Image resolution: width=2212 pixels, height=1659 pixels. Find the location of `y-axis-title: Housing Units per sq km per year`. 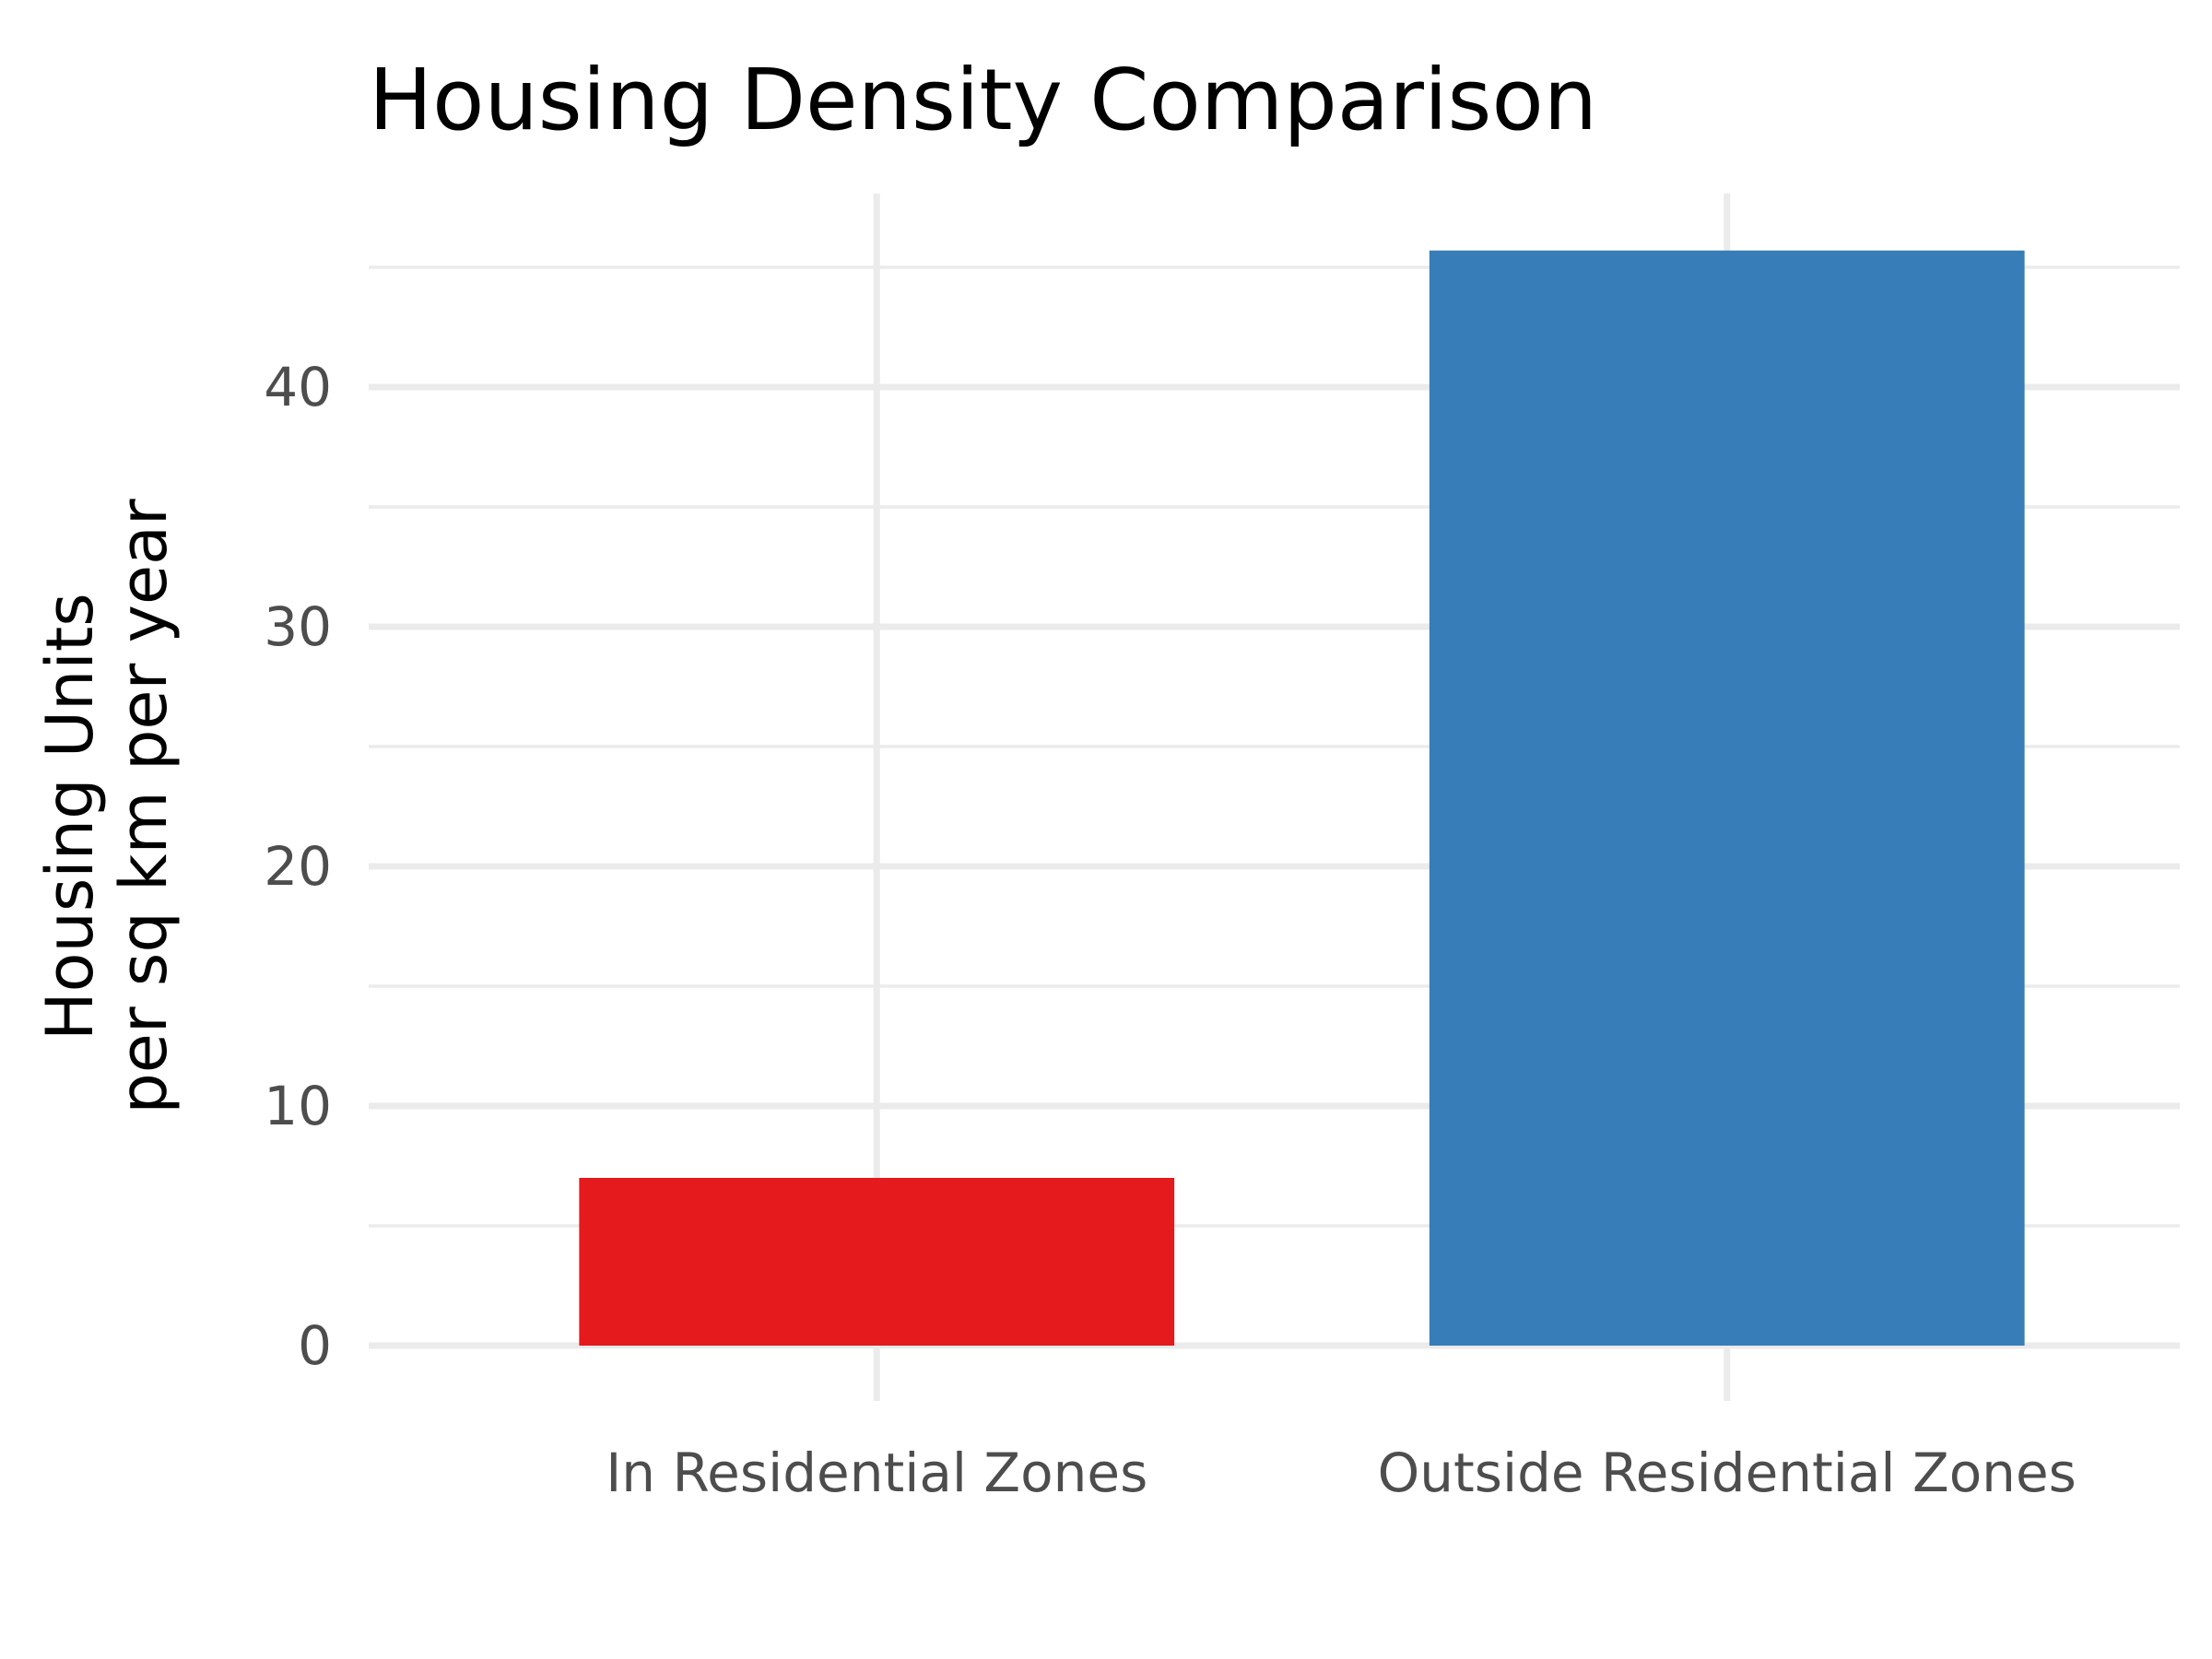

y-axis-title: Housing Units per sq km per year is located at coordinates (107, 806).